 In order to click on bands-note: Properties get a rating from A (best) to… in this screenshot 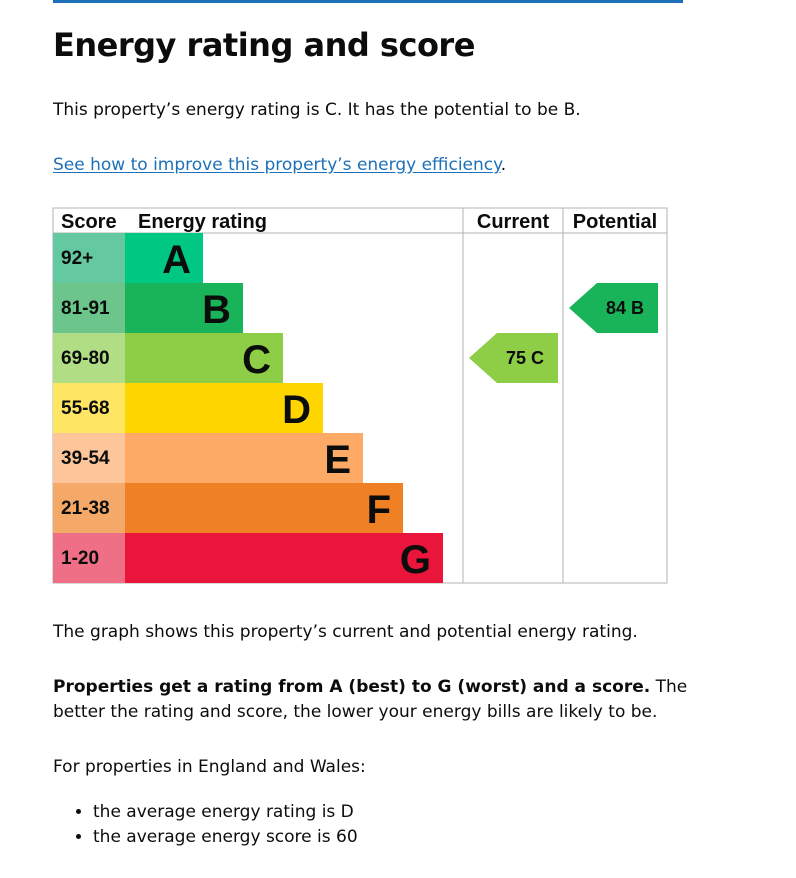, I will do `click(373, 700)`.